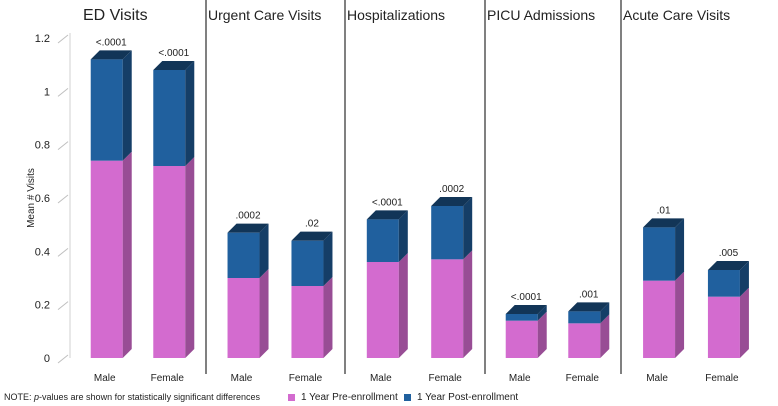 The width and height of the screenshot is (778, 406). What do you see at coordinates (468, 397) in the screenshot?
I see `legend-label-post: 1 Year Post-enrollment` at bounding box center [468, 397].